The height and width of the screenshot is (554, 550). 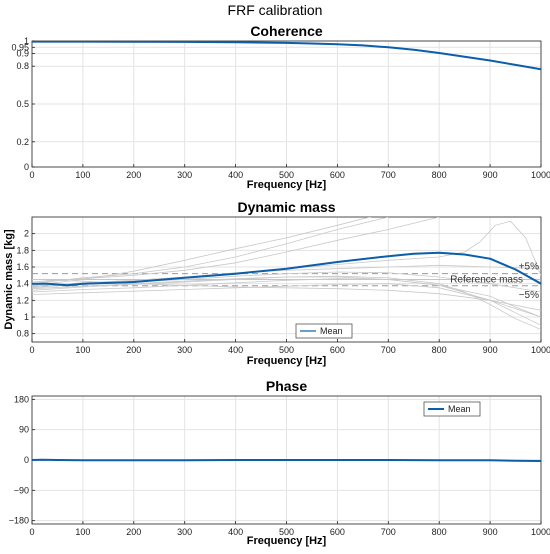 What do you see at coordinates (286, 31) in the screenshot?
I see `chart-title: Coherence` at bounding box center [286, 31].